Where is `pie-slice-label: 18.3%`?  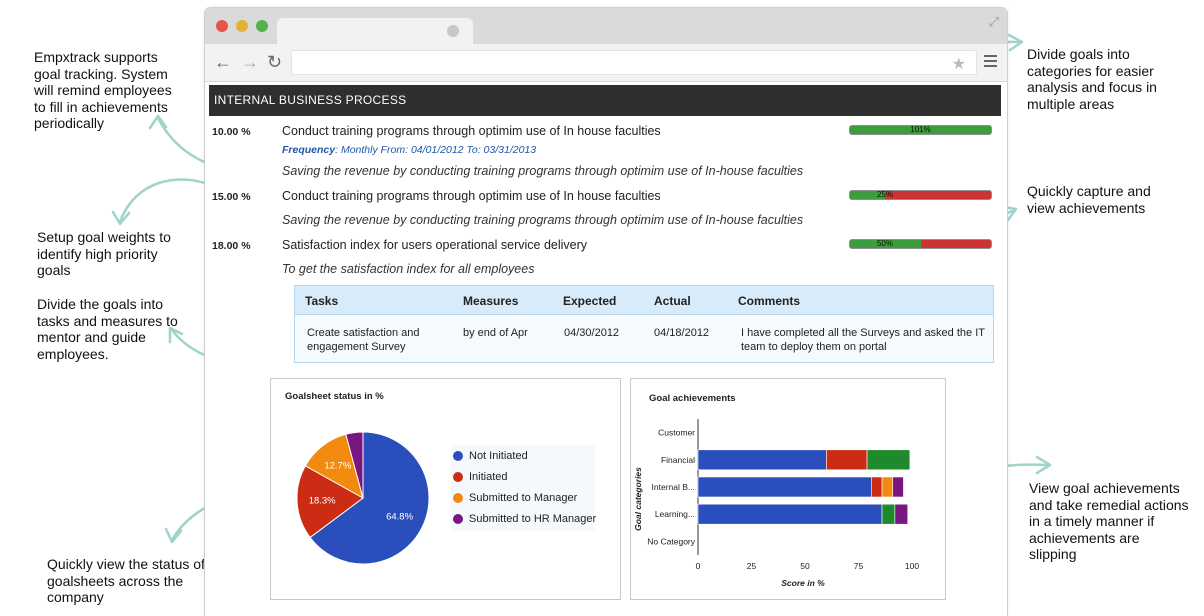 pie-slice-label: 18.3% is located at coordinates (322, 501).